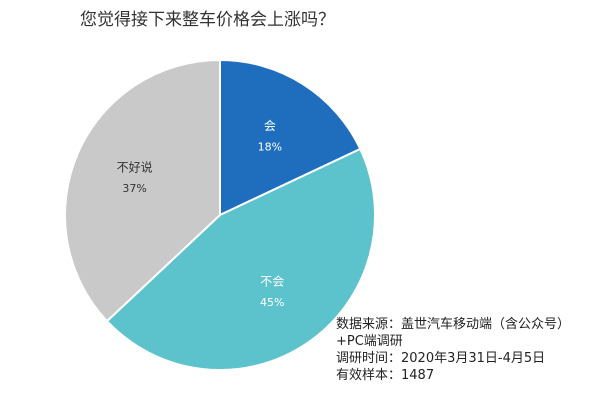 This screenshot has width=600, height=405. I want to click on survey-time: 调研时间：2020年3月31日-4月5日, so click(441, 358).